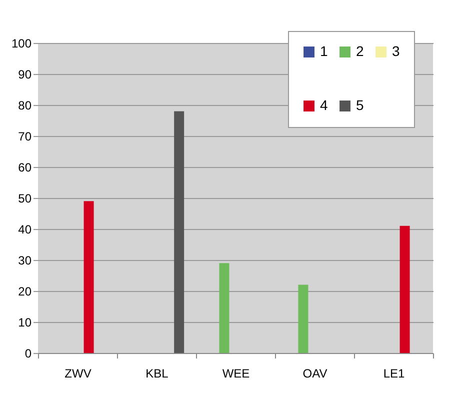 The width and height of the screenshot is (467, 412). Describe the element at coordinates (360, 51) in the screenshot. I see `legend-label: 2` at that location.